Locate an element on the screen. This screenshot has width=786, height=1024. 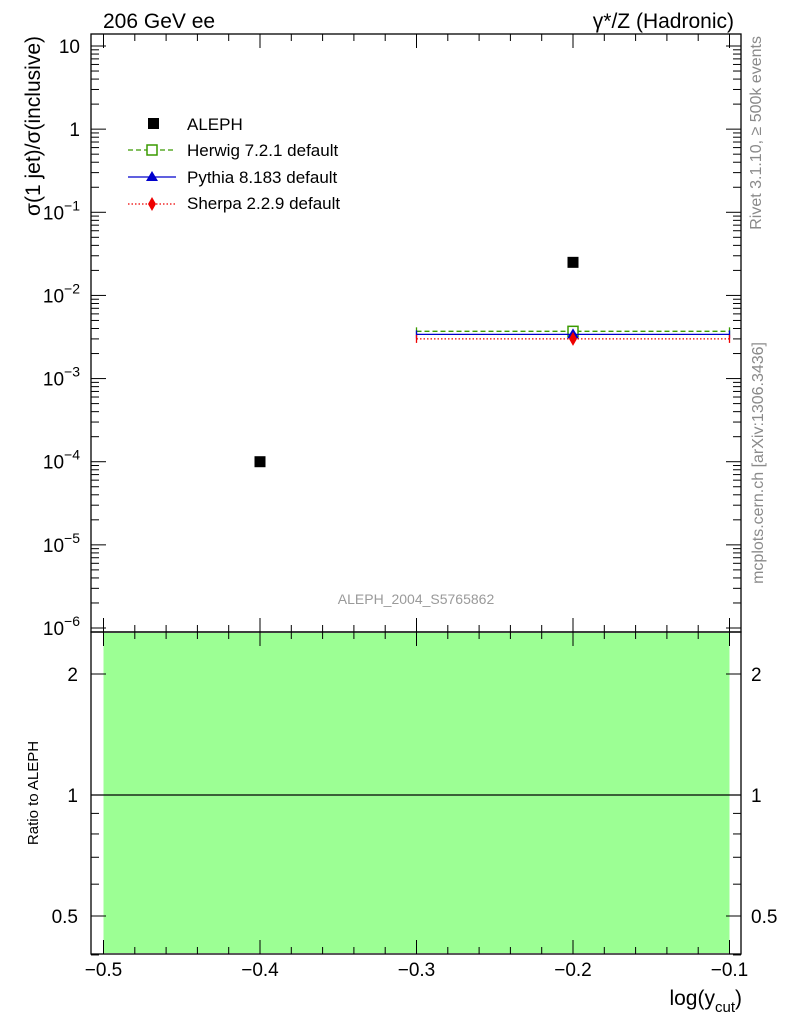
rivet-version-label: Rivet 3.1.10, ≥ 500k events is located at coordinates (756, 133).